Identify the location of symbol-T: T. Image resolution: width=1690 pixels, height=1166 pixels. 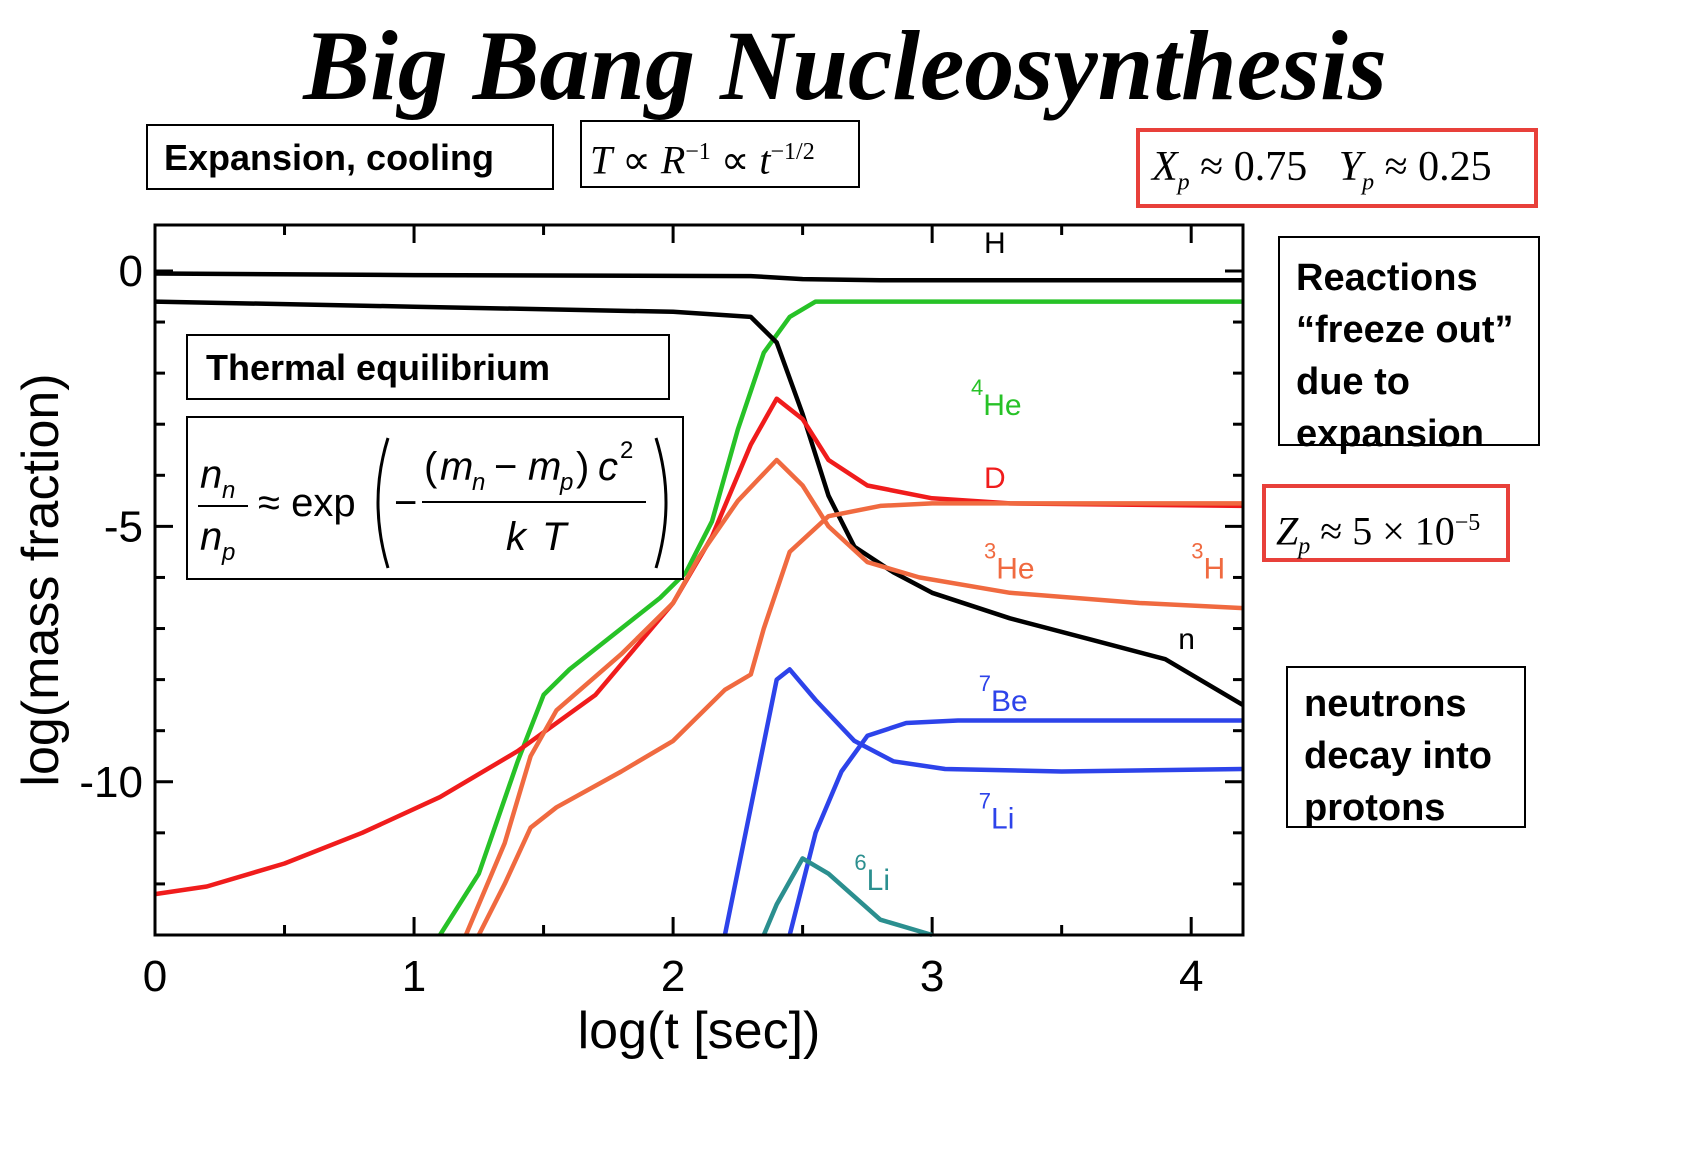
(601, 160).